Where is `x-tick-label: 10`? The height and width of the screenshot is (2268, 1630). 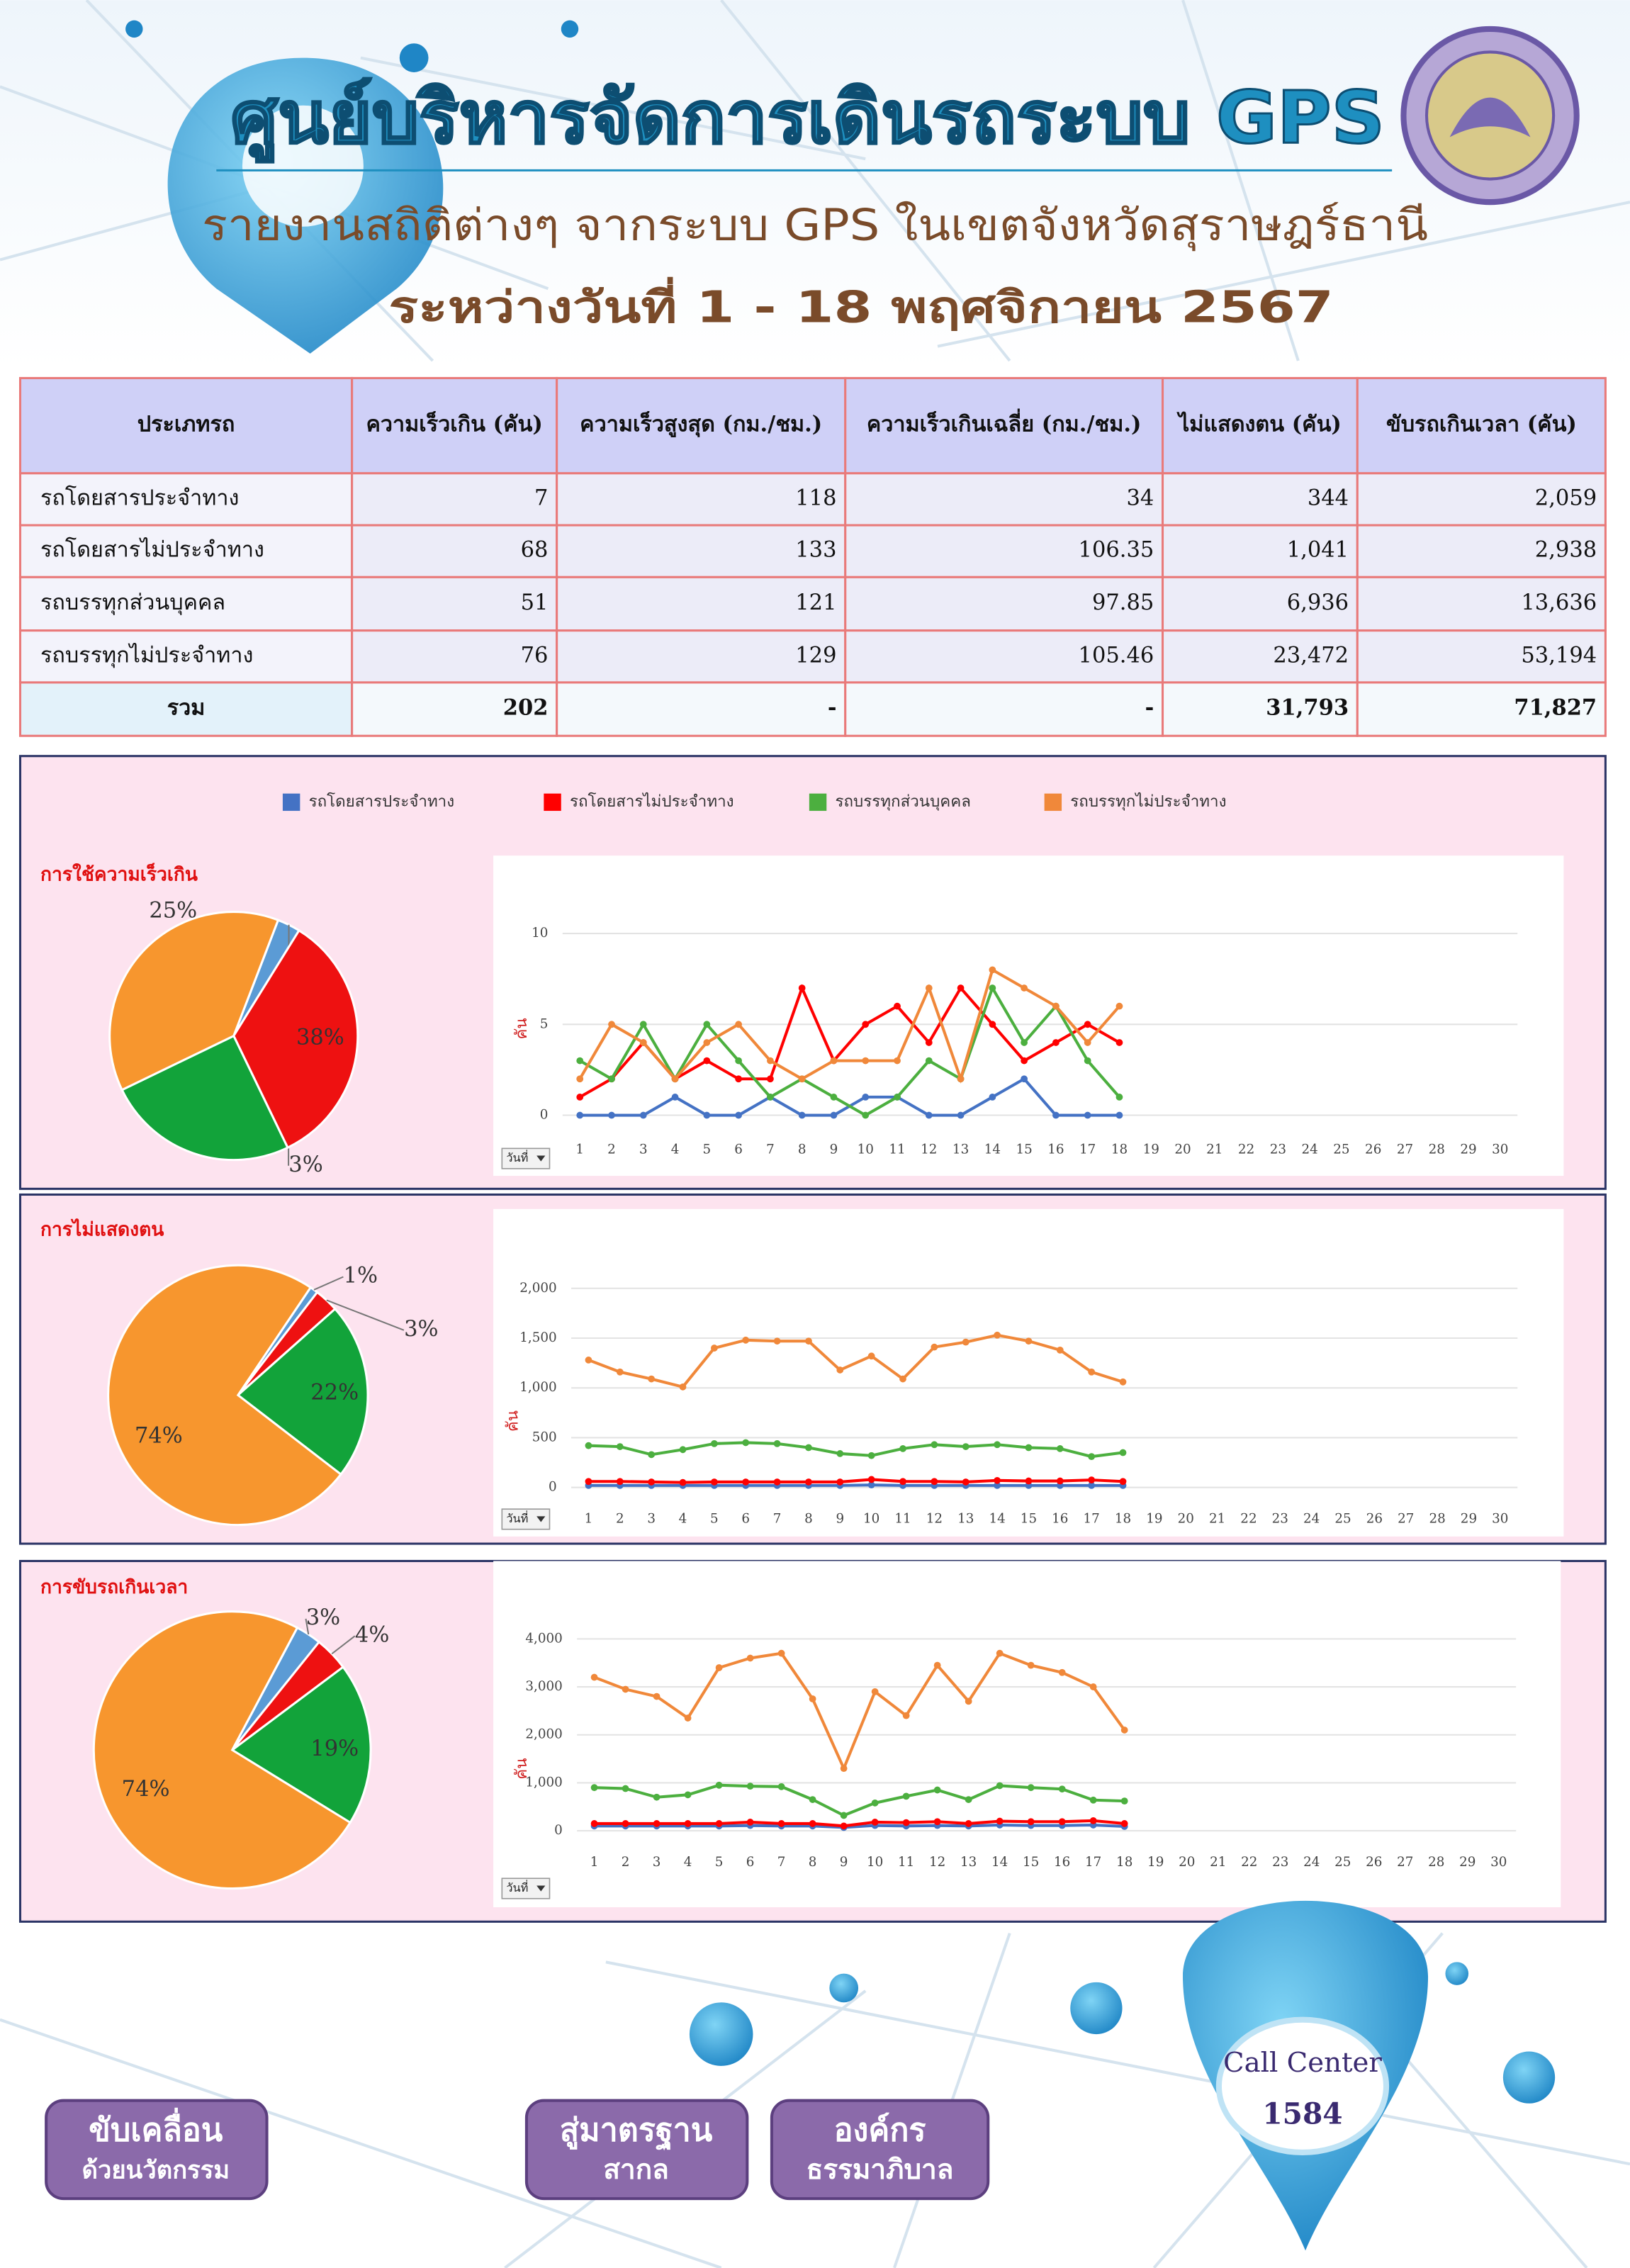 x-tick-label: 10 is located at coordinates (875, 1862).